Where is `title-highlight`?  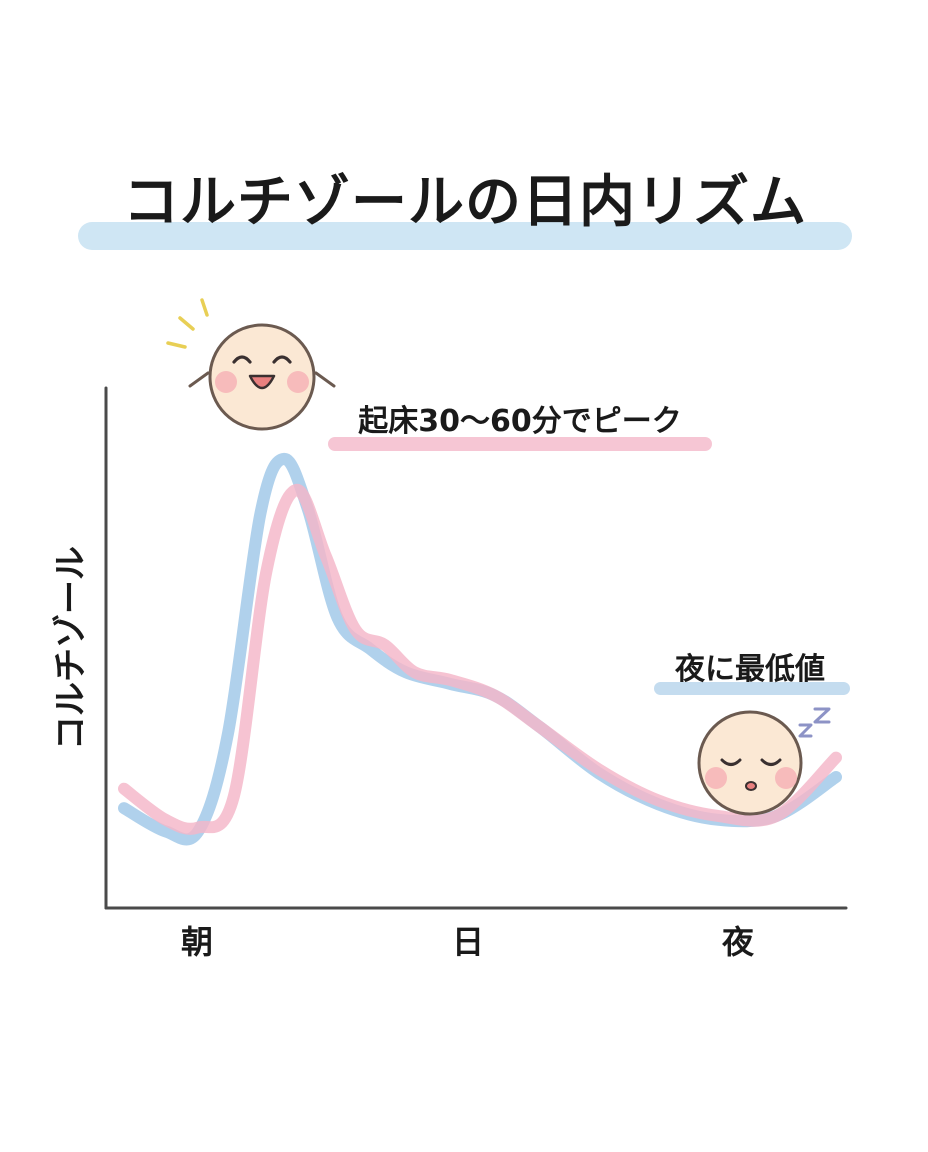 title-highlight is located at coordinates (465, 236).